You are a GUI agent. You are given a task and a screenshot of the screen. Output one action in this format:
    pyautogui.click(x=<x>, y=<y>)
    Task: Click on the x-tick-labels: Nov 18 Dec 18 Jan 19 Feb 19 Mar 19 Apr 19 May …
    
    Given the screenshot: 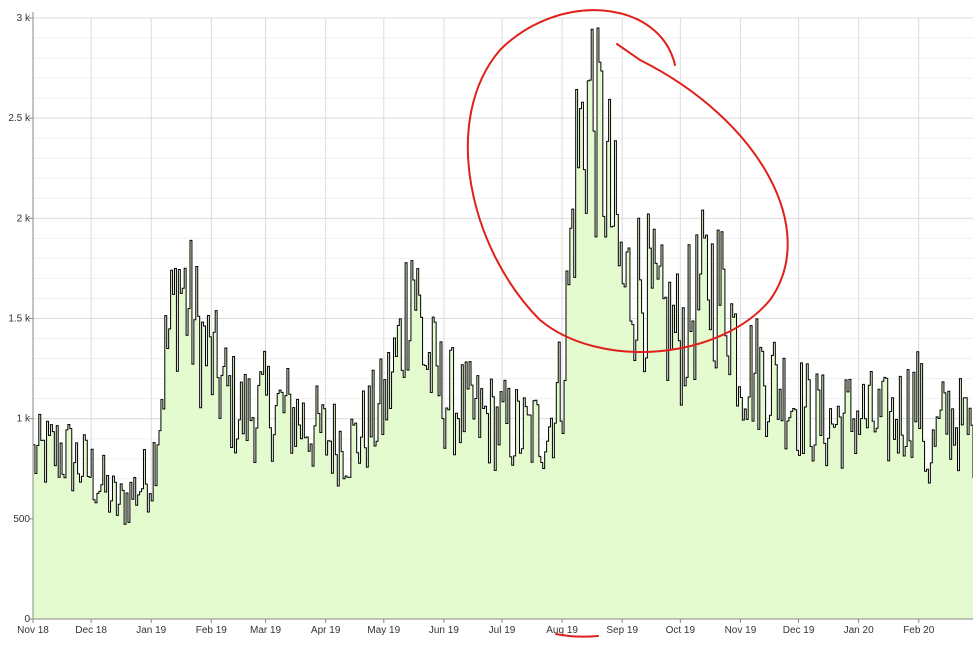 What is the action you would take?
    pyautogui.click(x=476, y=630)
    